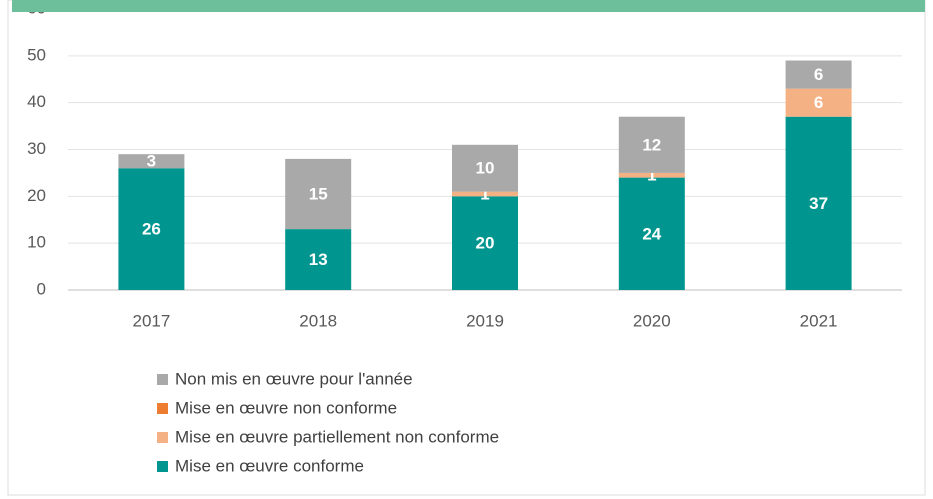  What do you see at coordinates (41, 288) in the screenshot?
I see `y-tick-label: 0` at bounding box center [41, 288].